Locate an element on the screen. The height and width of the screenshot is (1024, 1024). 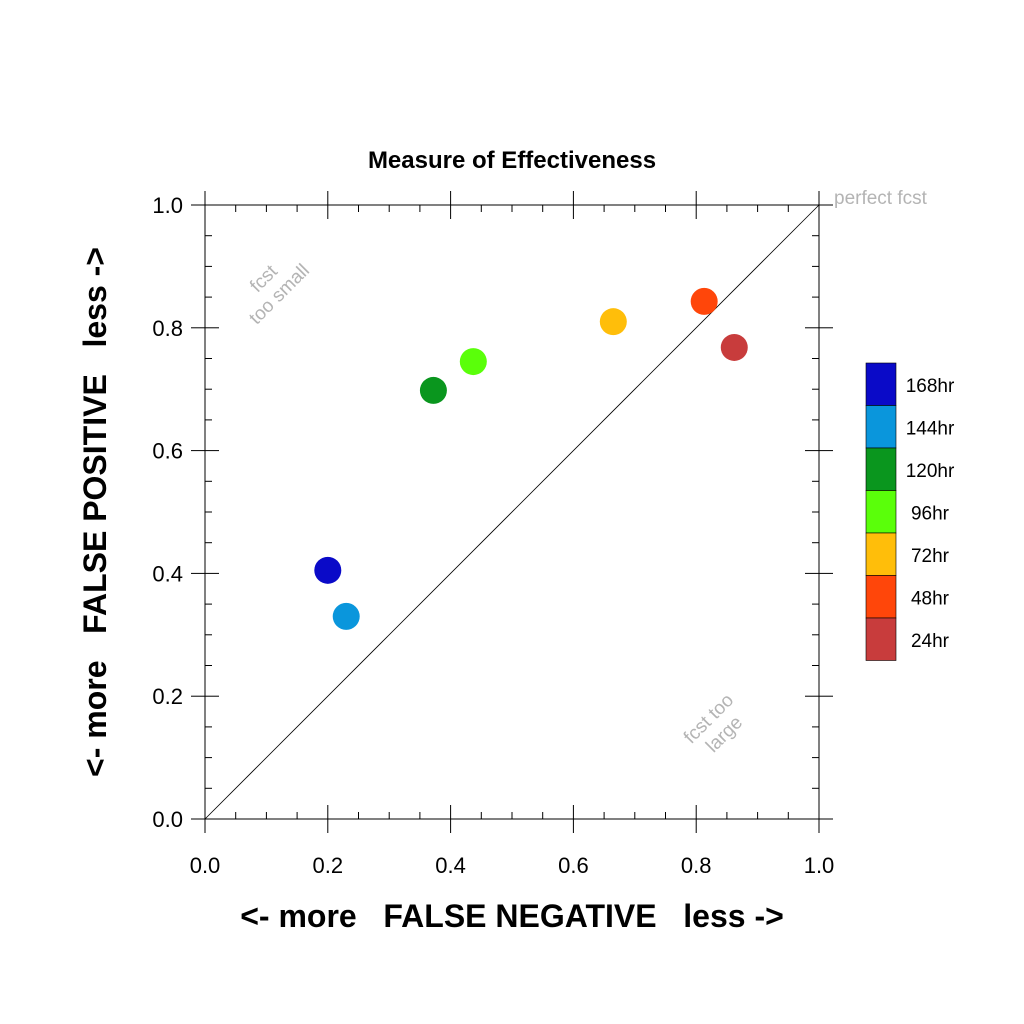
legend-swatch-120hr is located at coordinates (881, 469).